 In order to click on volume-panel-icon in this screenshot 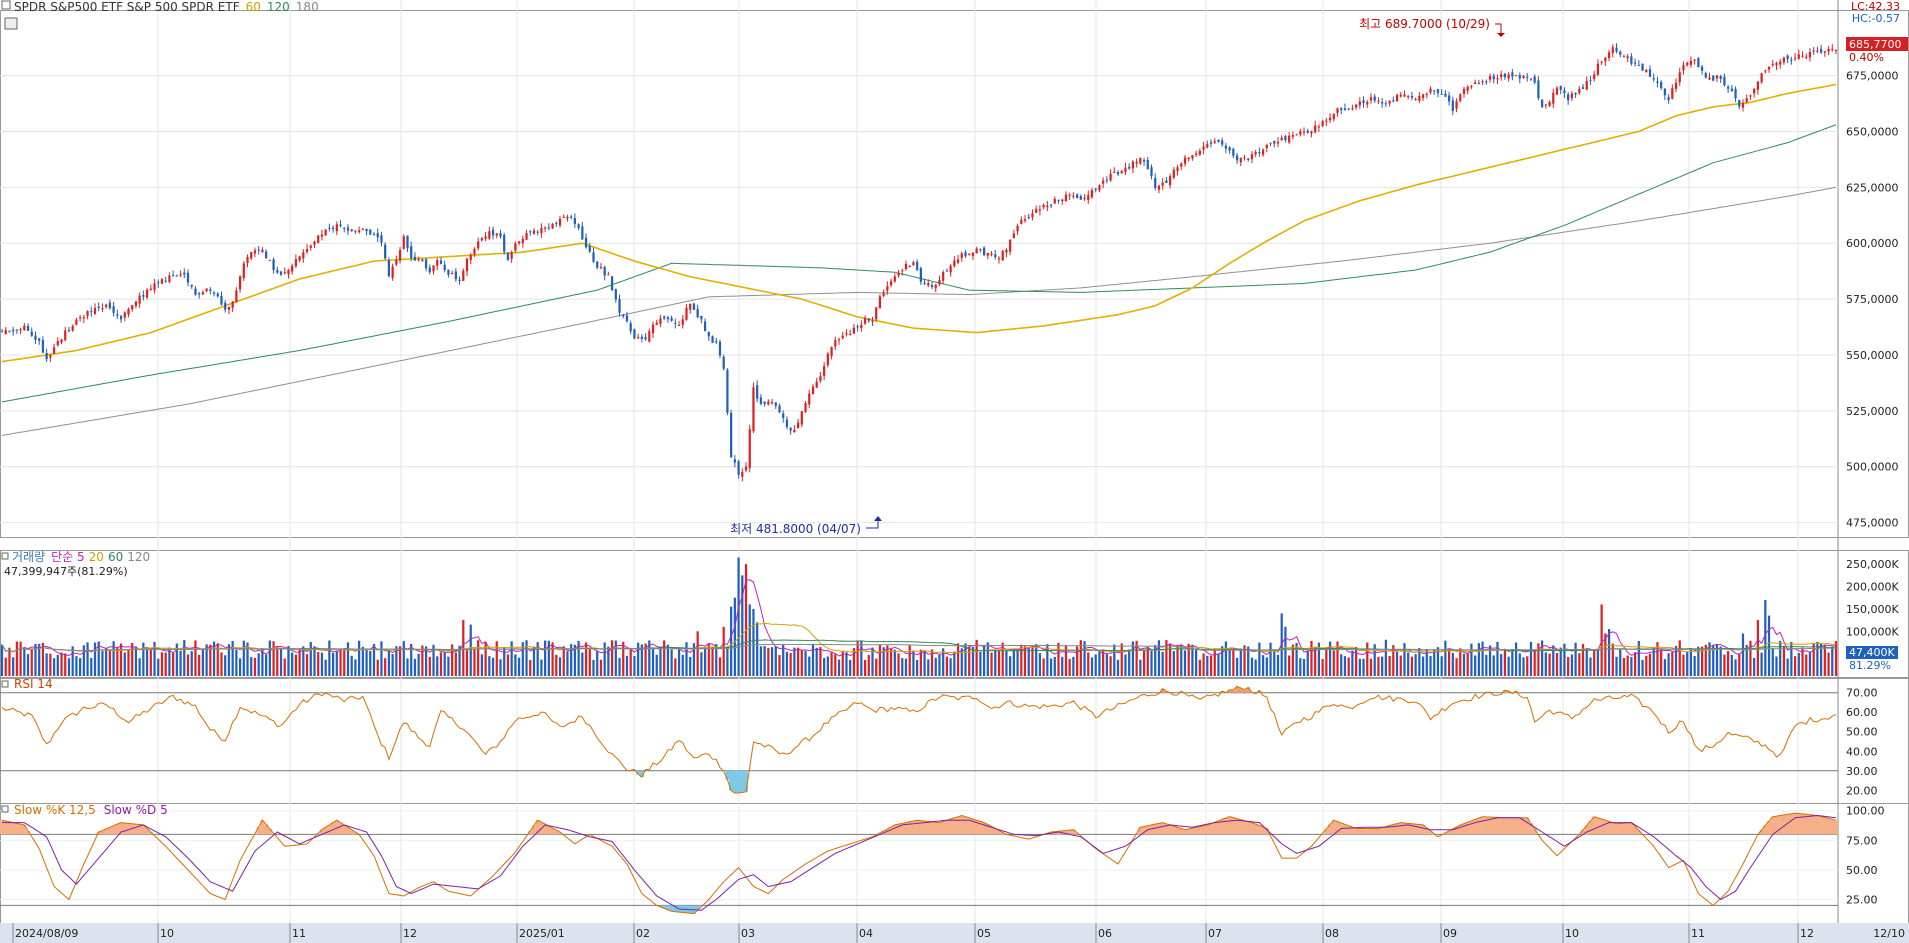, I will do `click(5, 556)`.